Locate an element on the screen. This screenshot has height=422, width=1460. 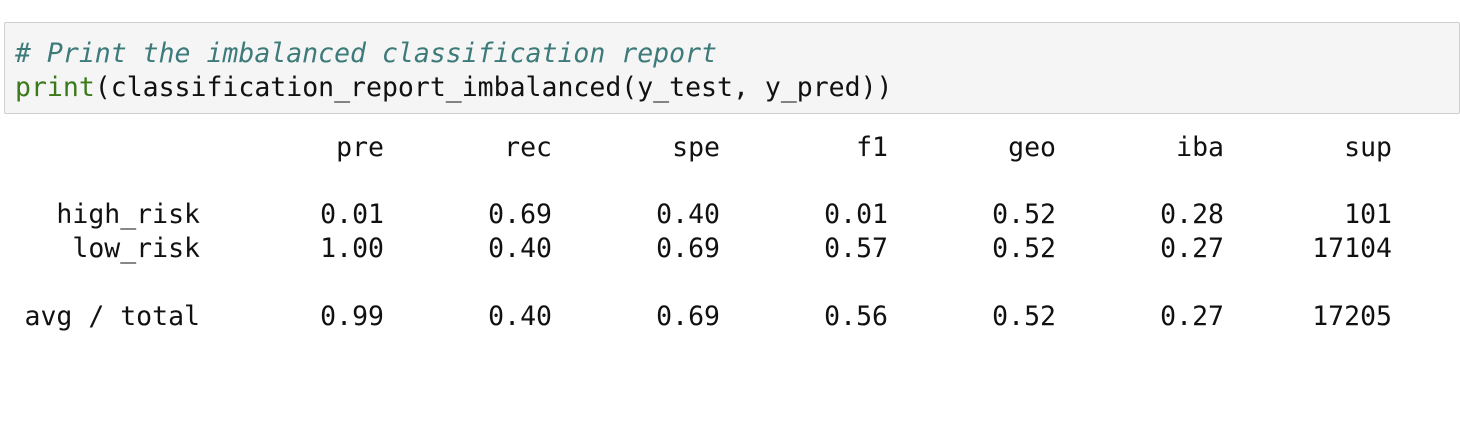
table-cell: 17104 is located at coordinates (1352, 248).